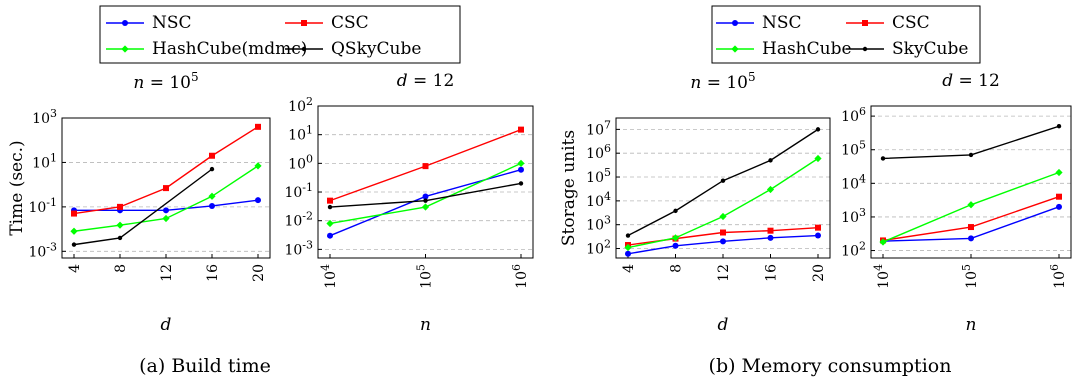 The image size is (1078, 380). Describe the element at coordinates (956, 203) in the screenshot. I see `chart-panel-memory-vs-n: 10² 10³ 104 105 10⁶ 104 105 10⁶ d = 12 n` at that location.